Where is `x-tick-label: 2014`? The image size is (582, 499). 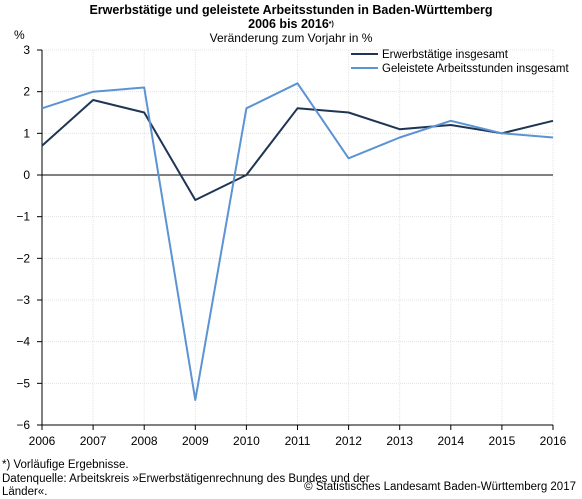 x-tick-label: 2014 is located at coordinates (450, 441).